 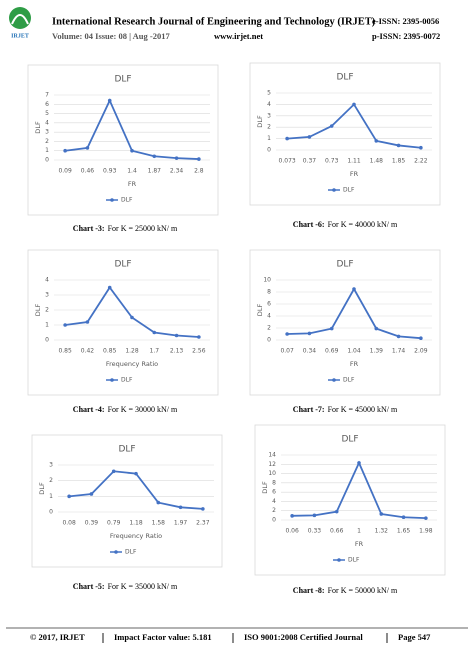 What do you see at coordinates (203, 523) in the screenshot?
I see `x-tick-label: 2.37` at bounding box center [203, 523].